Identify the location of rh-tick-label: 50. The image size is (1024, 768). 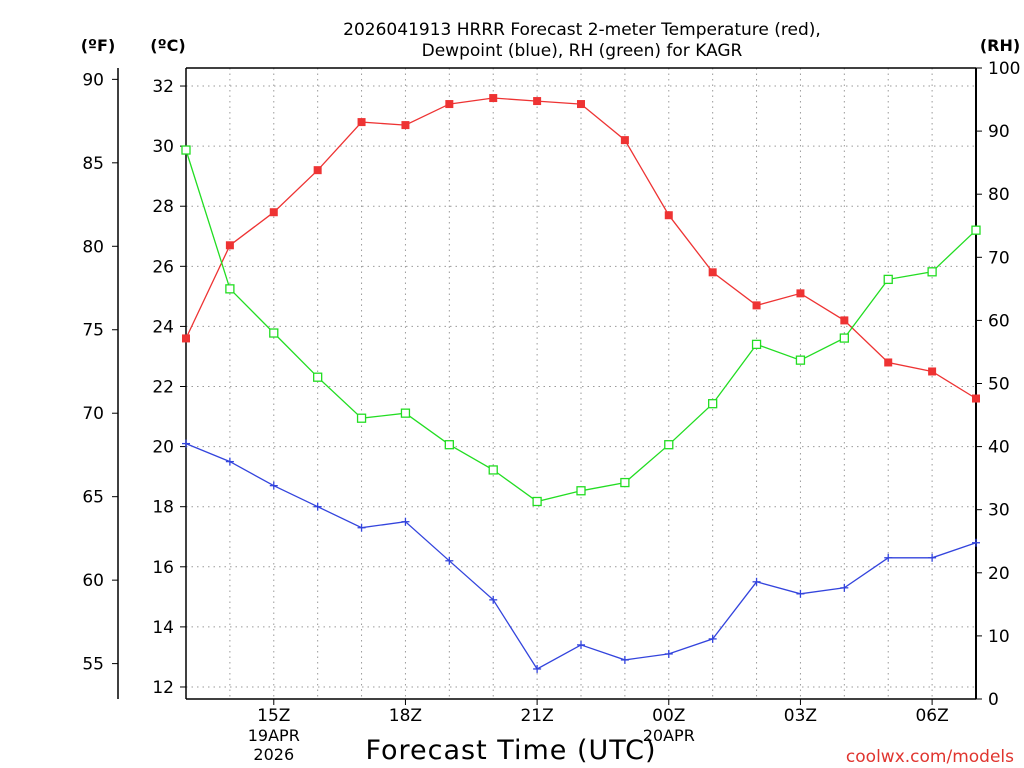
(999, 385).